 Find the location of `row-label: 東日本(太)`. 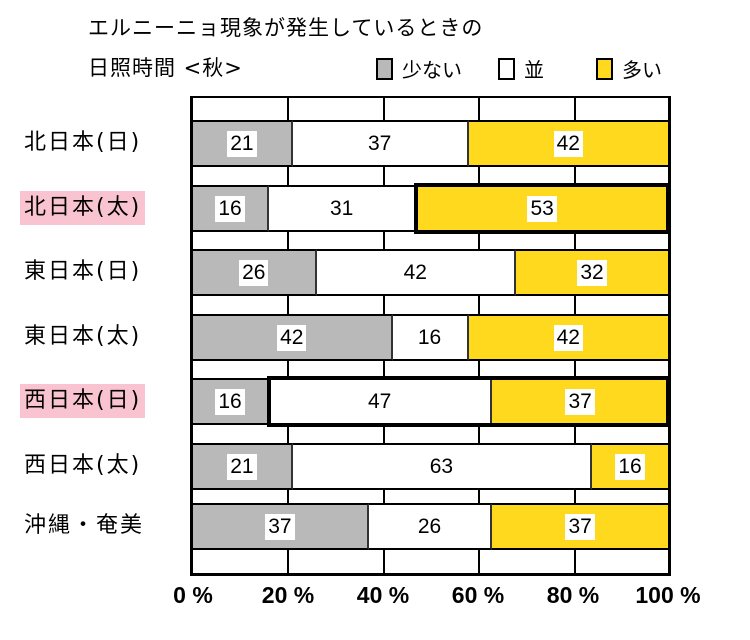

row-label: 東日本(太) is located at coordinates (83, 336).